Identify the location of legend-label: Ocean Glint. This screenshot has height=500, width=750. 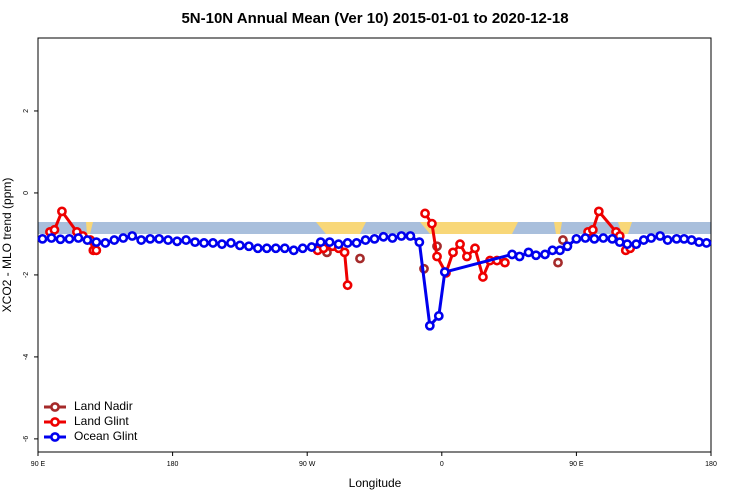
(106, 436).